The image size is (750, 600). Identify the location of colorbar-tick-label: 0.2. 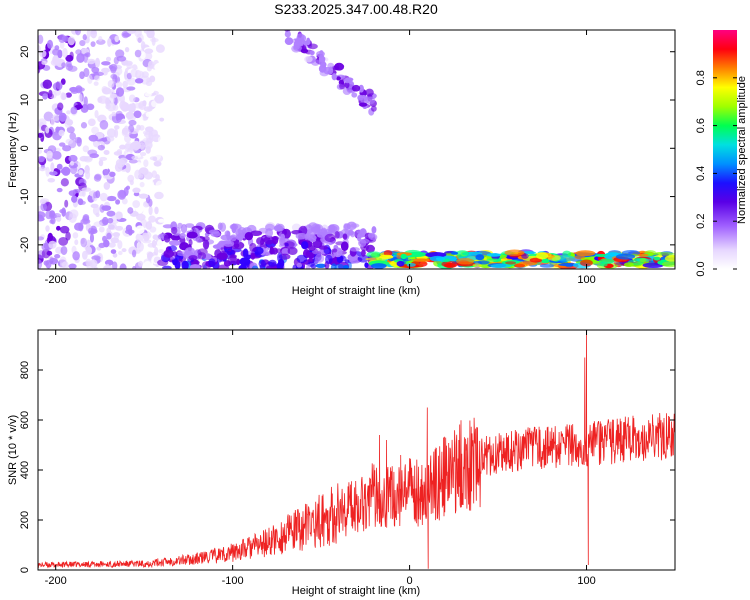
(701, 221).